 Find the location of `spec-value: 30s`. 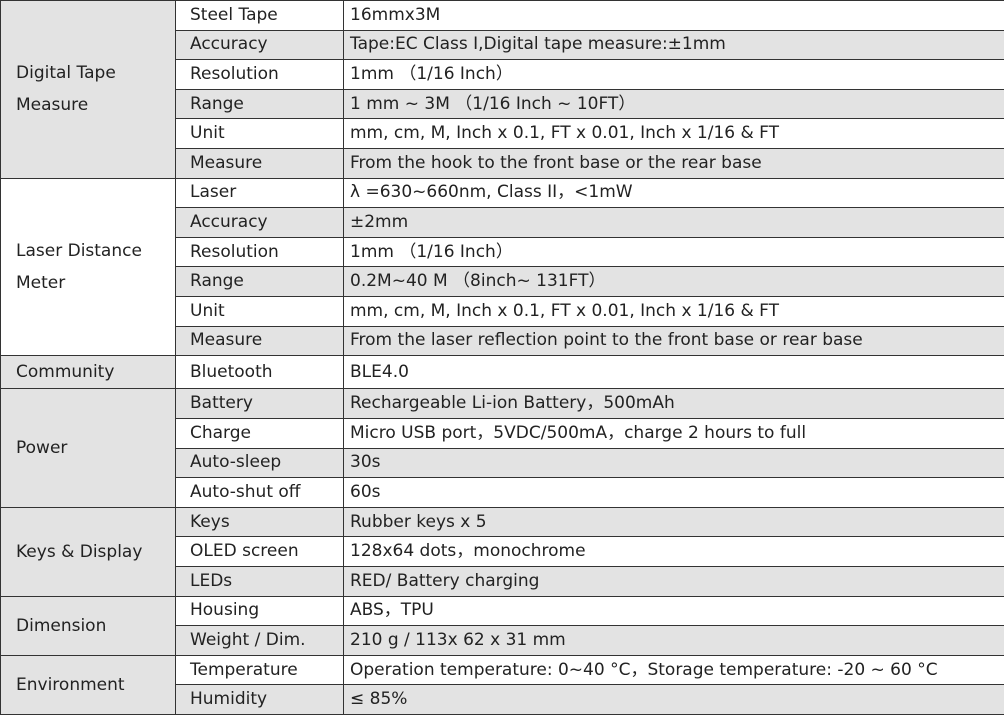

spec-value: 30s is located at coordinates (674, 463).